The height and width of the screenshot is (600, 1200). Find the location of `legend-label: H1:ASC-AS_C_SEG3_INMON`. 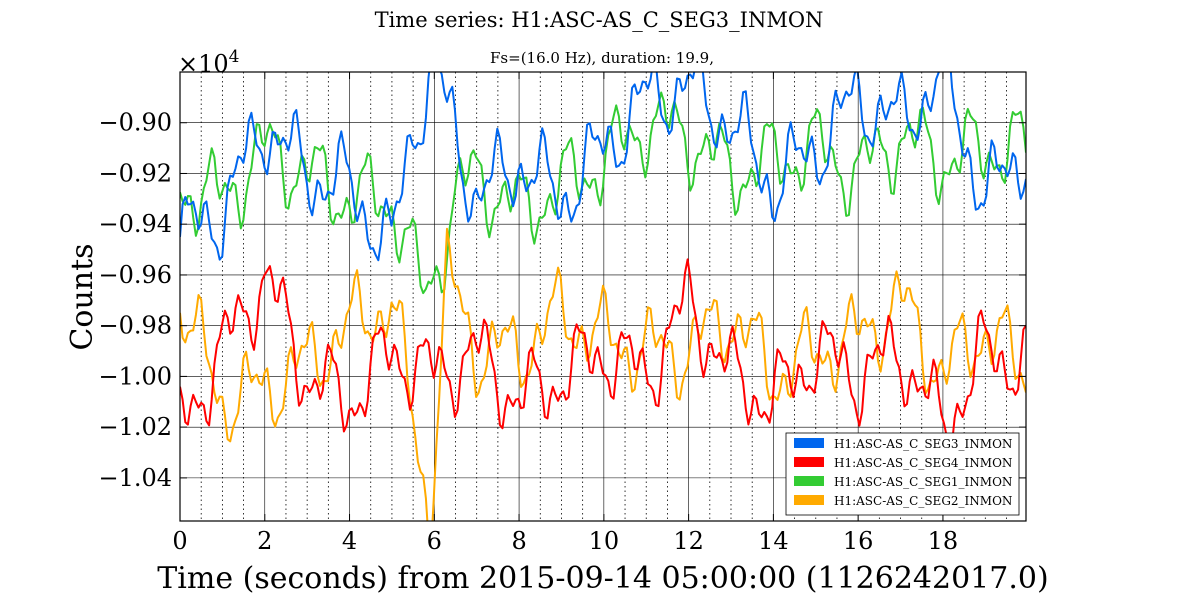

legend-label: H1:ASC-AS_C_SEG3_INMON is located at coordinates (923, 444).